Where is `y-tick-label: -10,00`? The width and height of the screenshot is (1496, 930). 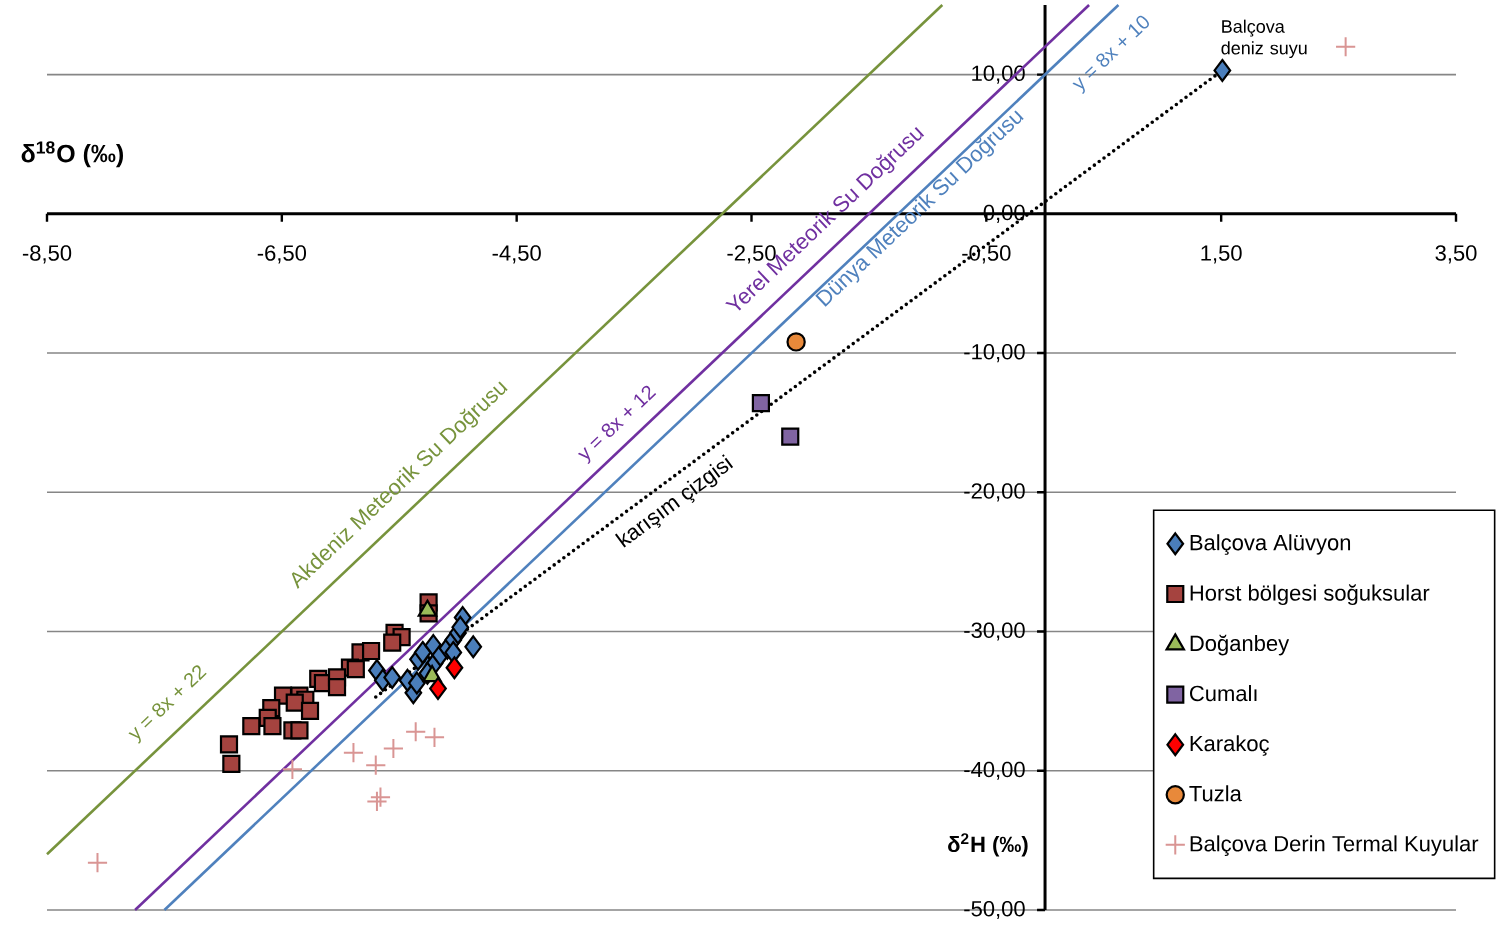
y-tick-label: -10,00 is located at coordinates (994, 353).